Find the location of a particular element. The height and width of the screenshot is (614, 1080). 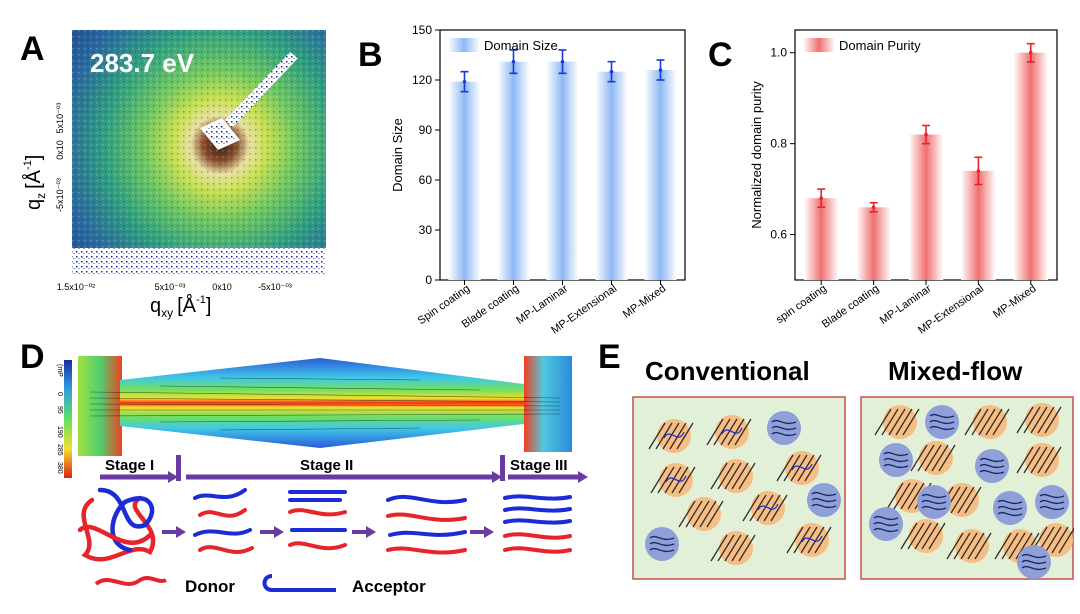

mixed-flow-title: Mixed-flow is located at coordinates (955, 371).